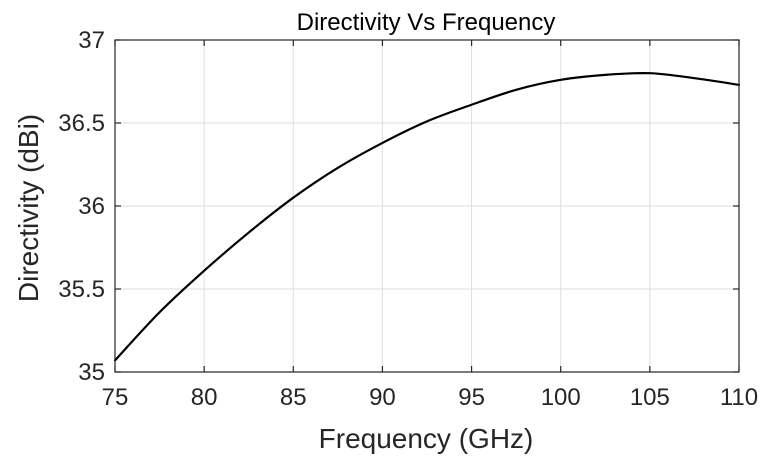 Image resolution: width=765 pixels, height=457 pixels. I want to click on x-tick-label: 80, so click(204, 397).